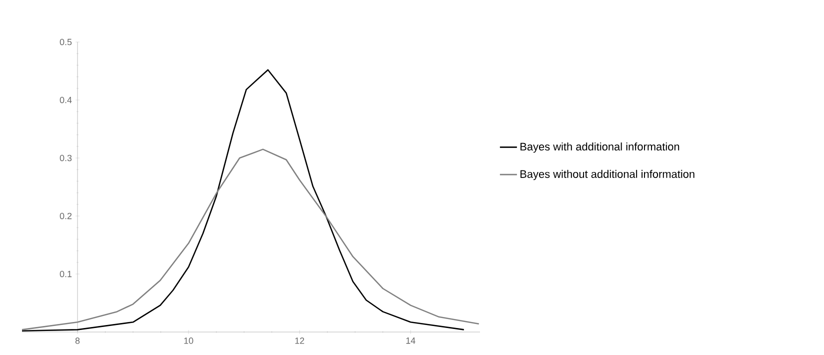 This screenshot has height=355, width=824. What do you see at coordinates (66, 216) in the screenshot?
I see `y-tick-label: 0.2` at bounding box center [66, 216].